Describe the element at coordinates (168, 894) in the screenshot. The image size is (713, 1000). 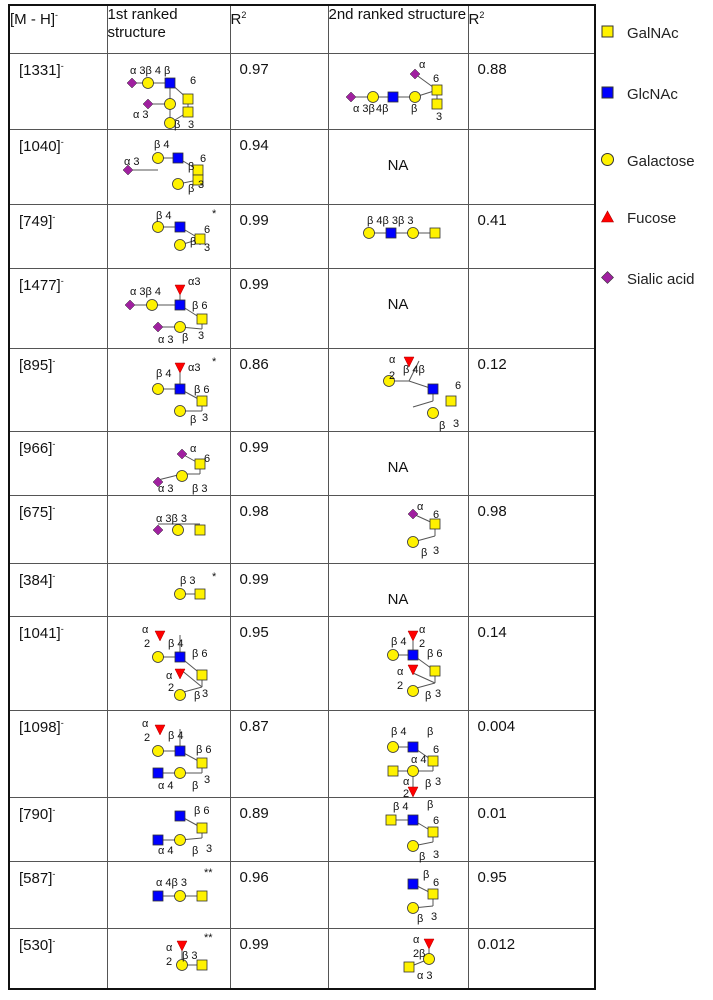
I see `first-structure-cell: α 4β 3 **` at that location.